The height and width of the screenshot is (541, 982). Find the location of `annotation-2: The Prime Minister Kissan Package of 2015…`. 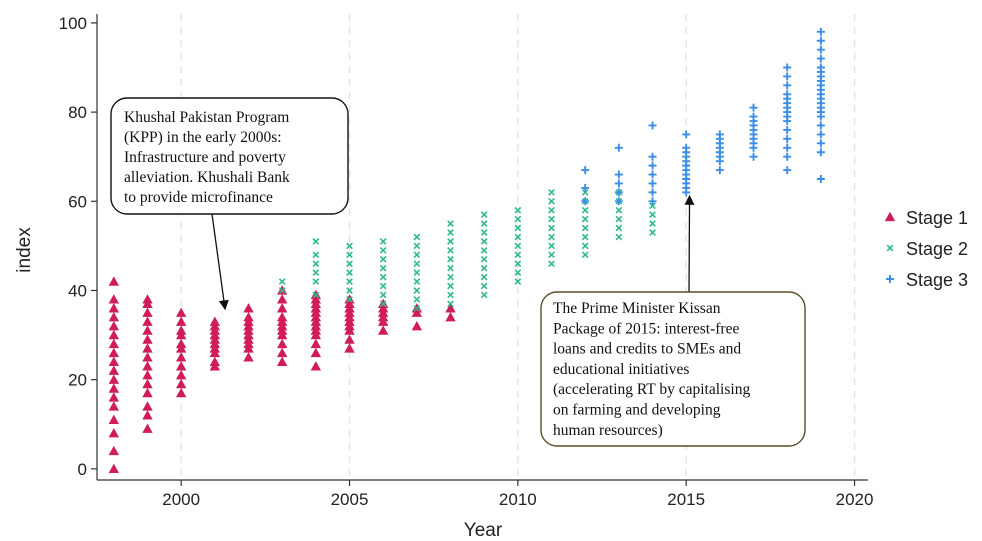

annotation-2: The Prime Minister Kissan Package of 2015… is located at coordinates (673, 320).